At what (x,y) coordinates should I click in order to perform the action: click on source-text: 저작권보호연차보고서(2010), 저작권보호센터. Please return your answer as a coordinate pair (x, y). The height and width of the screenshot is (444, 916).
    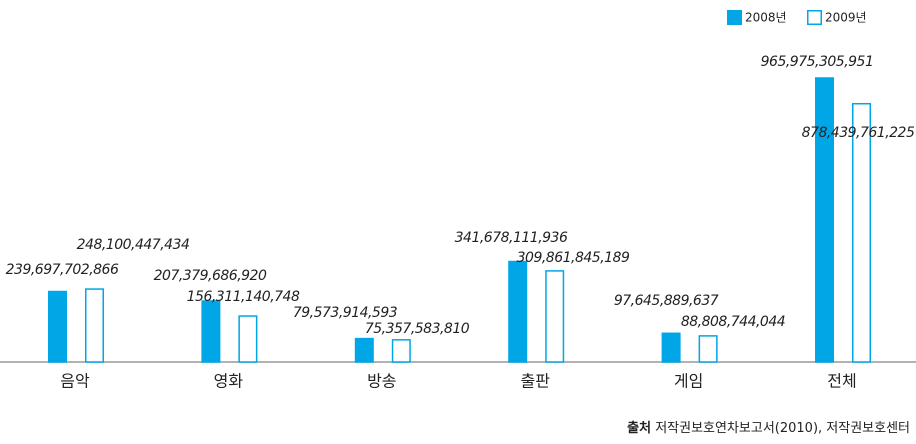
    Looking at the image, I should click on (782, 428).